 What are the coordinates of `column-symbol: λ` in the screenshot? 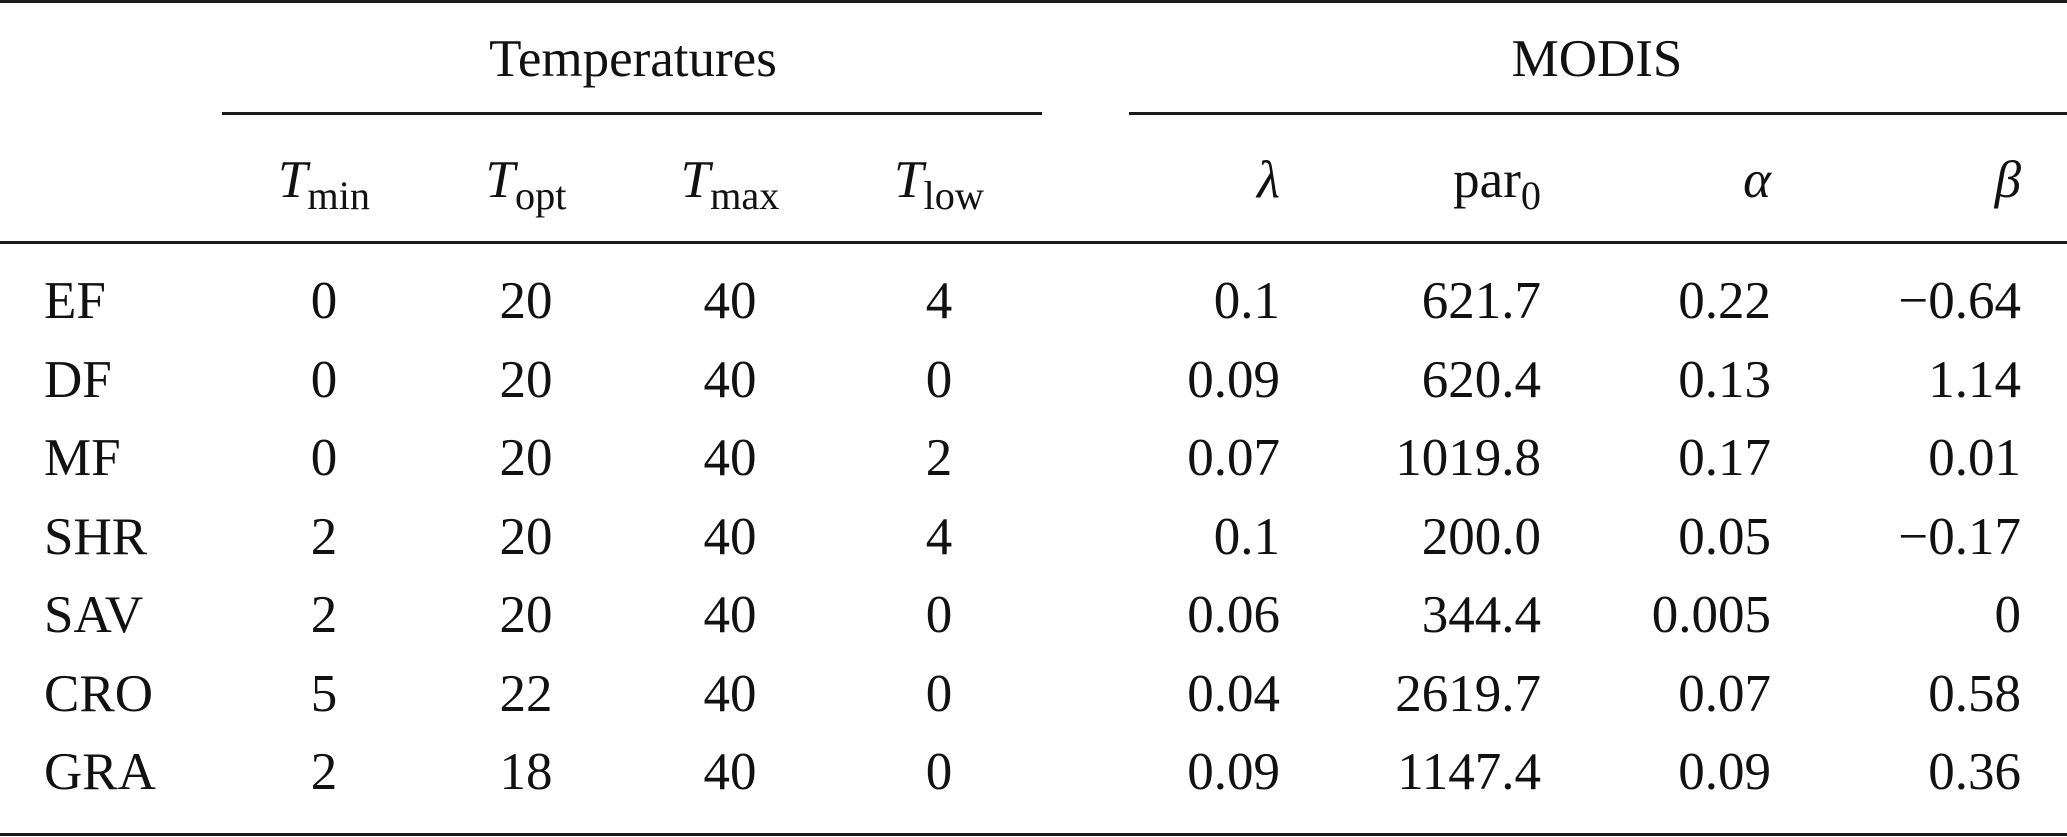 It's located at (1268, 180).